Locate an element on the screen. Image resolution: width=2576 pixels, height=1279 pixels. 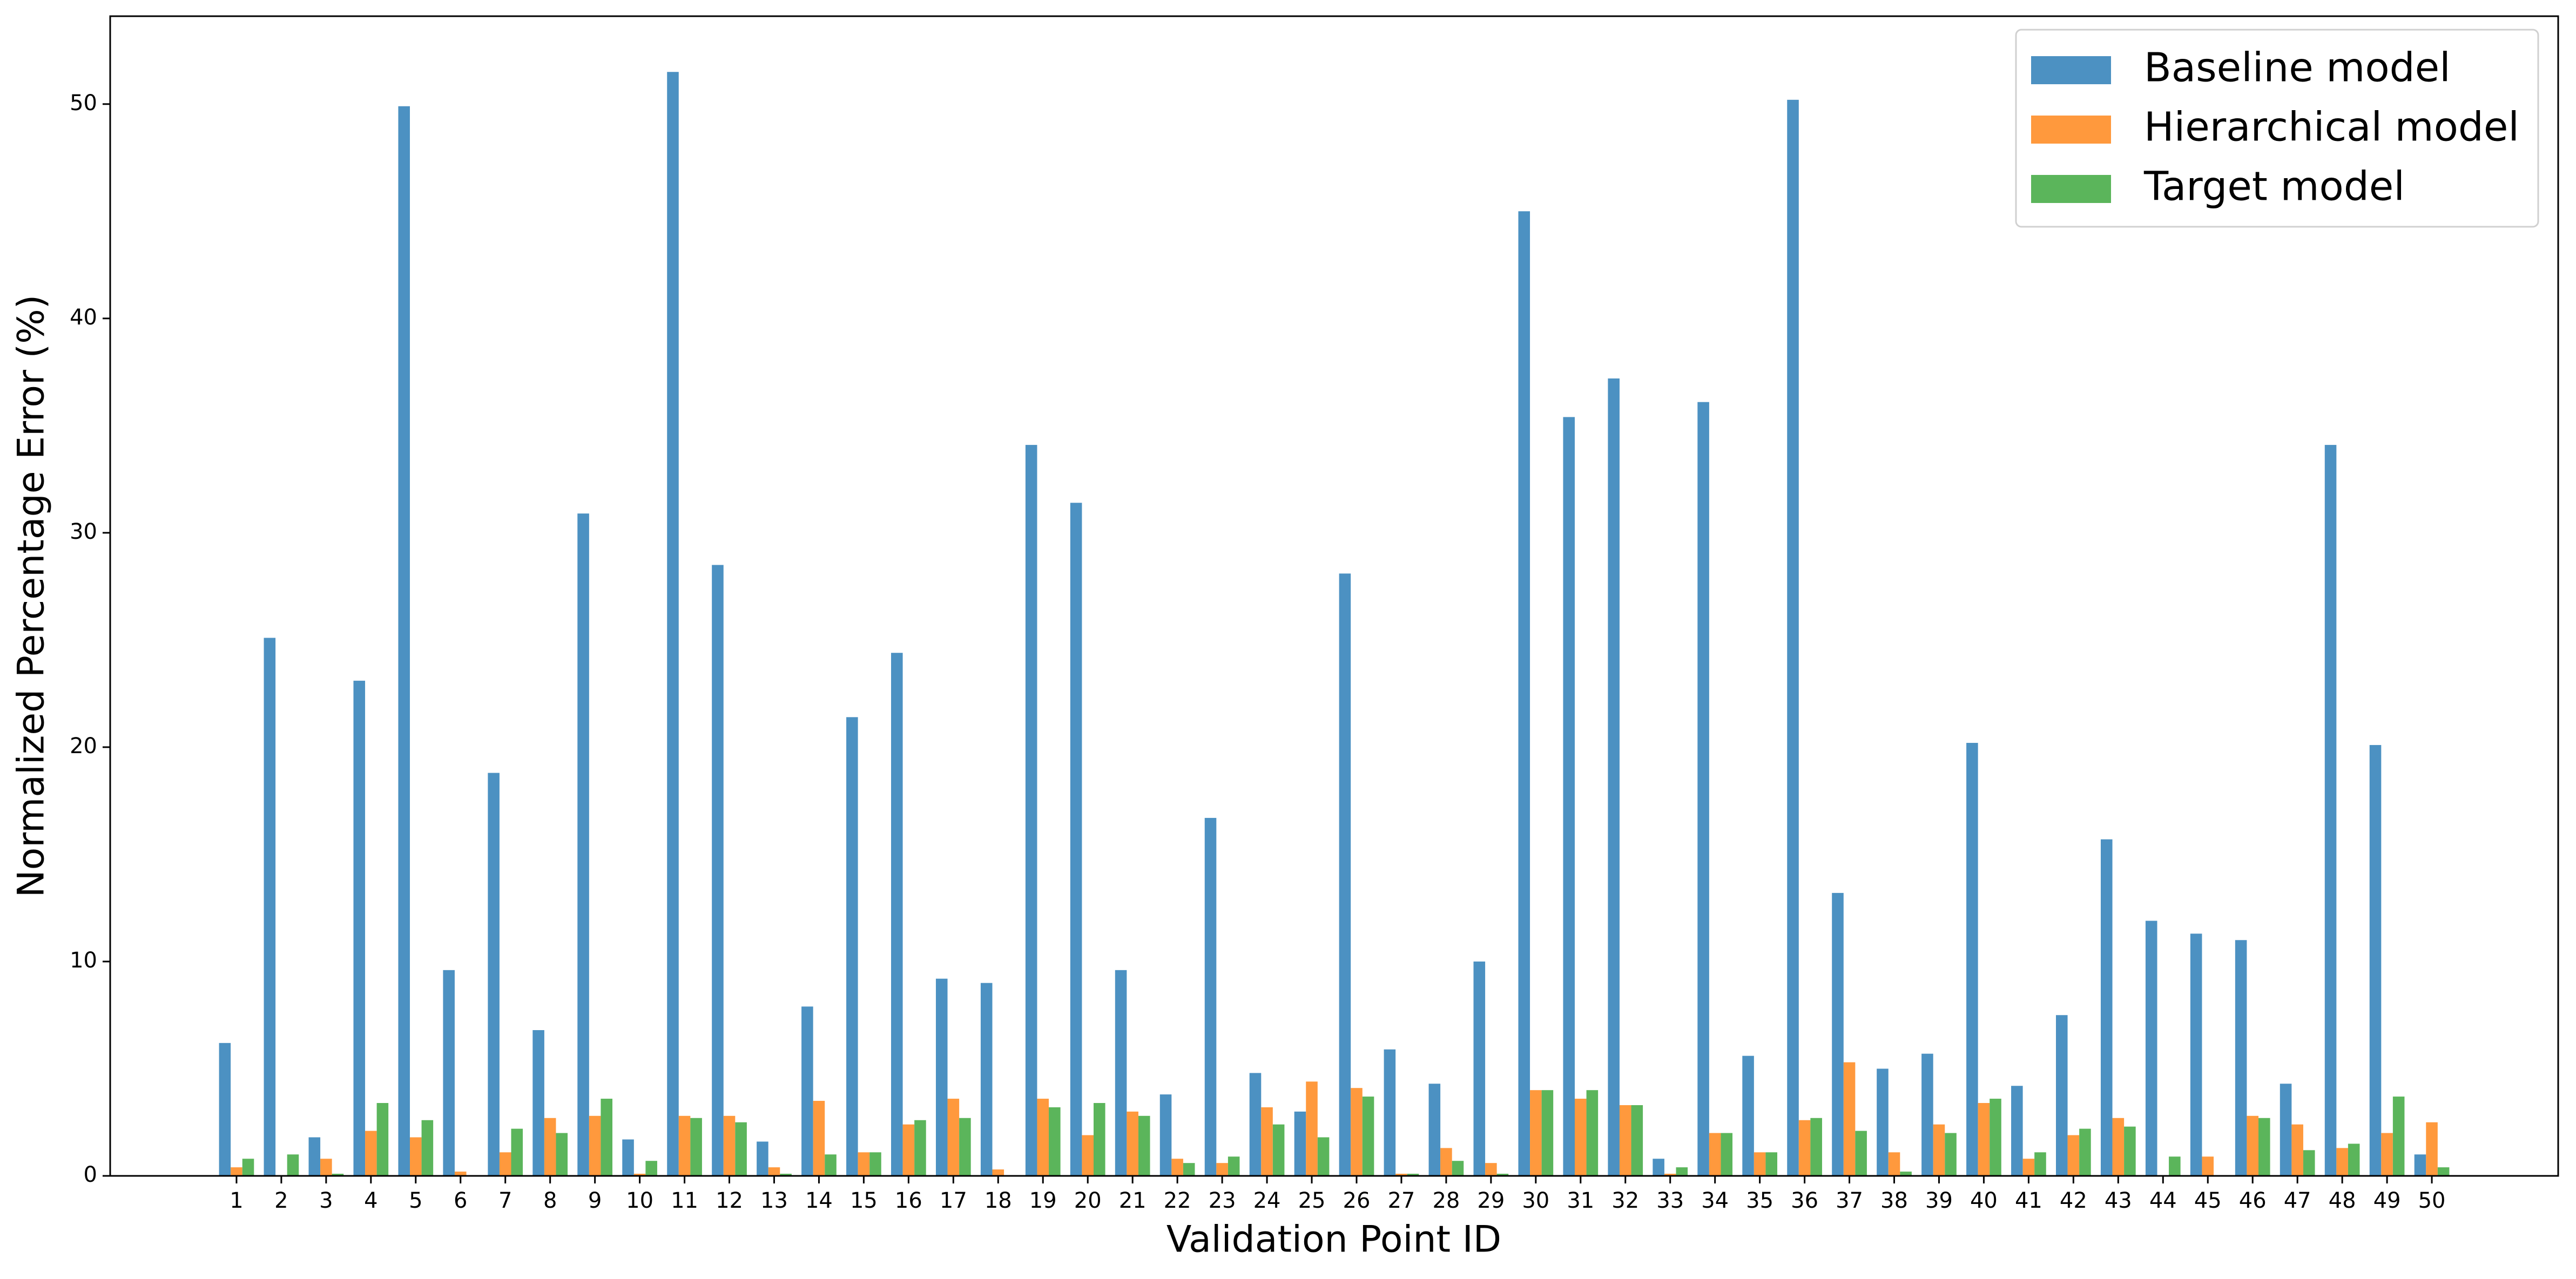
x-tick-label: 33 is located at coordinates (1670, 1201).